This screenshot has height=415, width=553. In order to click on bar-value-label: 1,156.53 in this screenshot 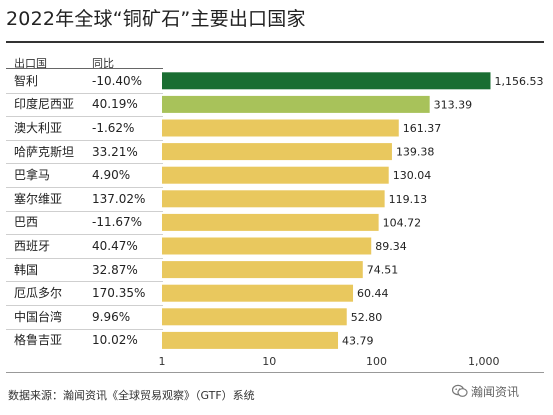, I will do `click(518, 81)`.